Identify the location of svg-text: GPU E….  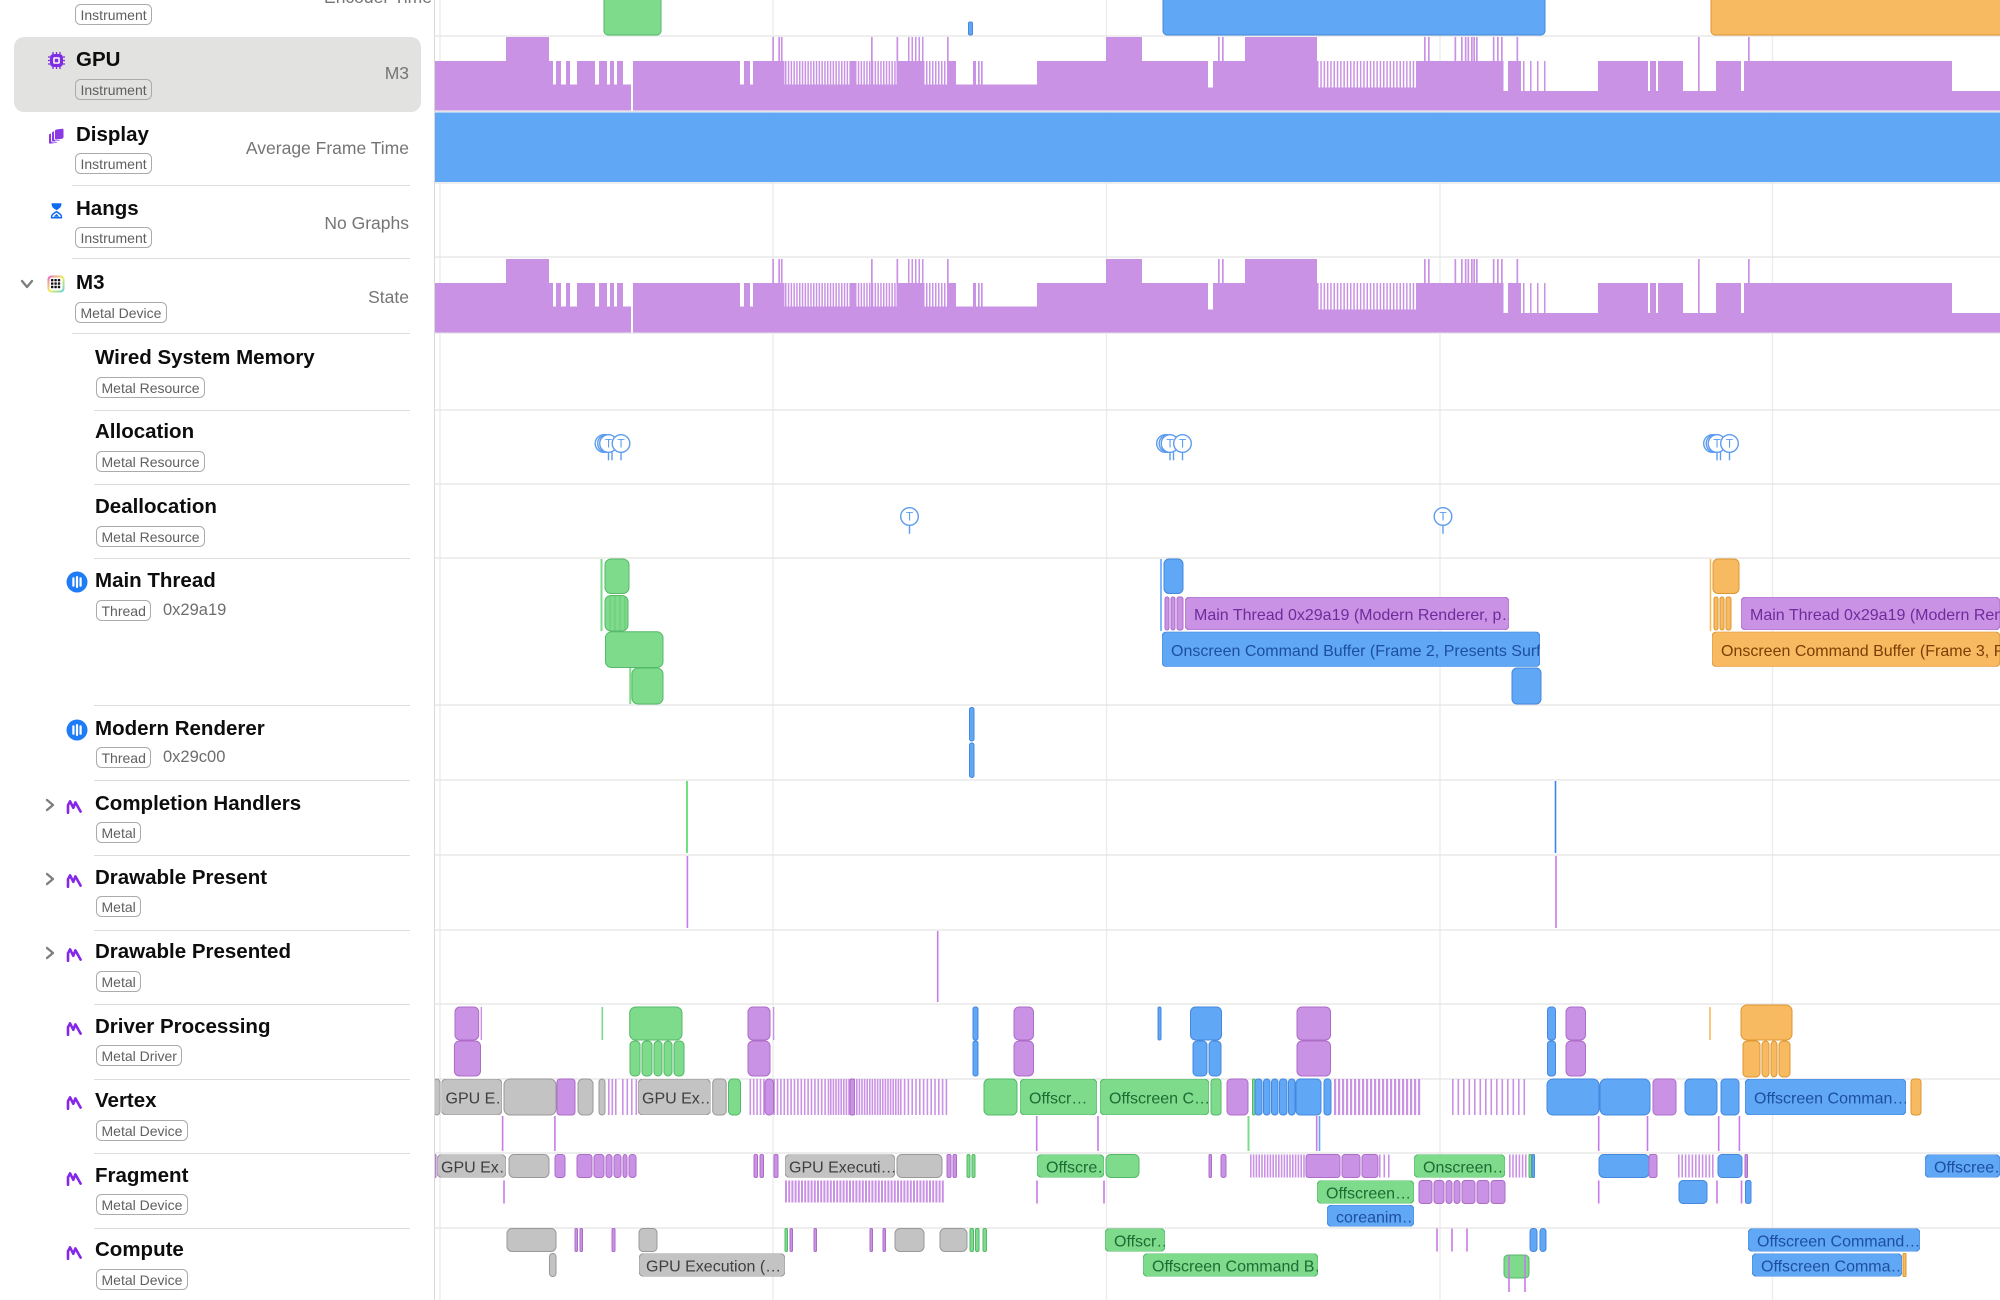
(479, 1099).